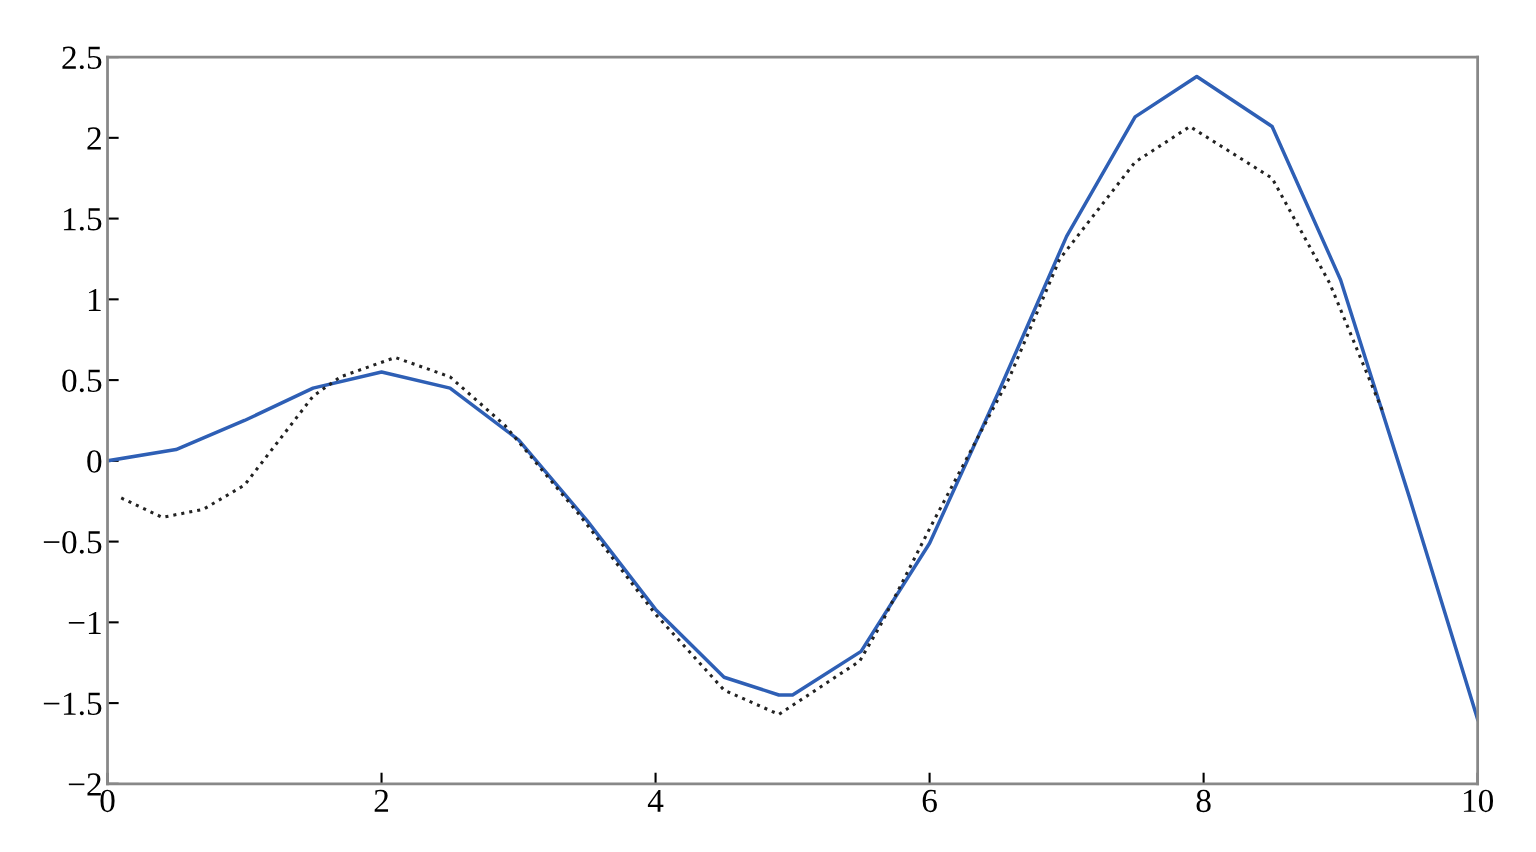 Image resolution: width=1536 pixels, height=852 pixels. I want to click on x-tick-label: 10, so click(1478, 801).